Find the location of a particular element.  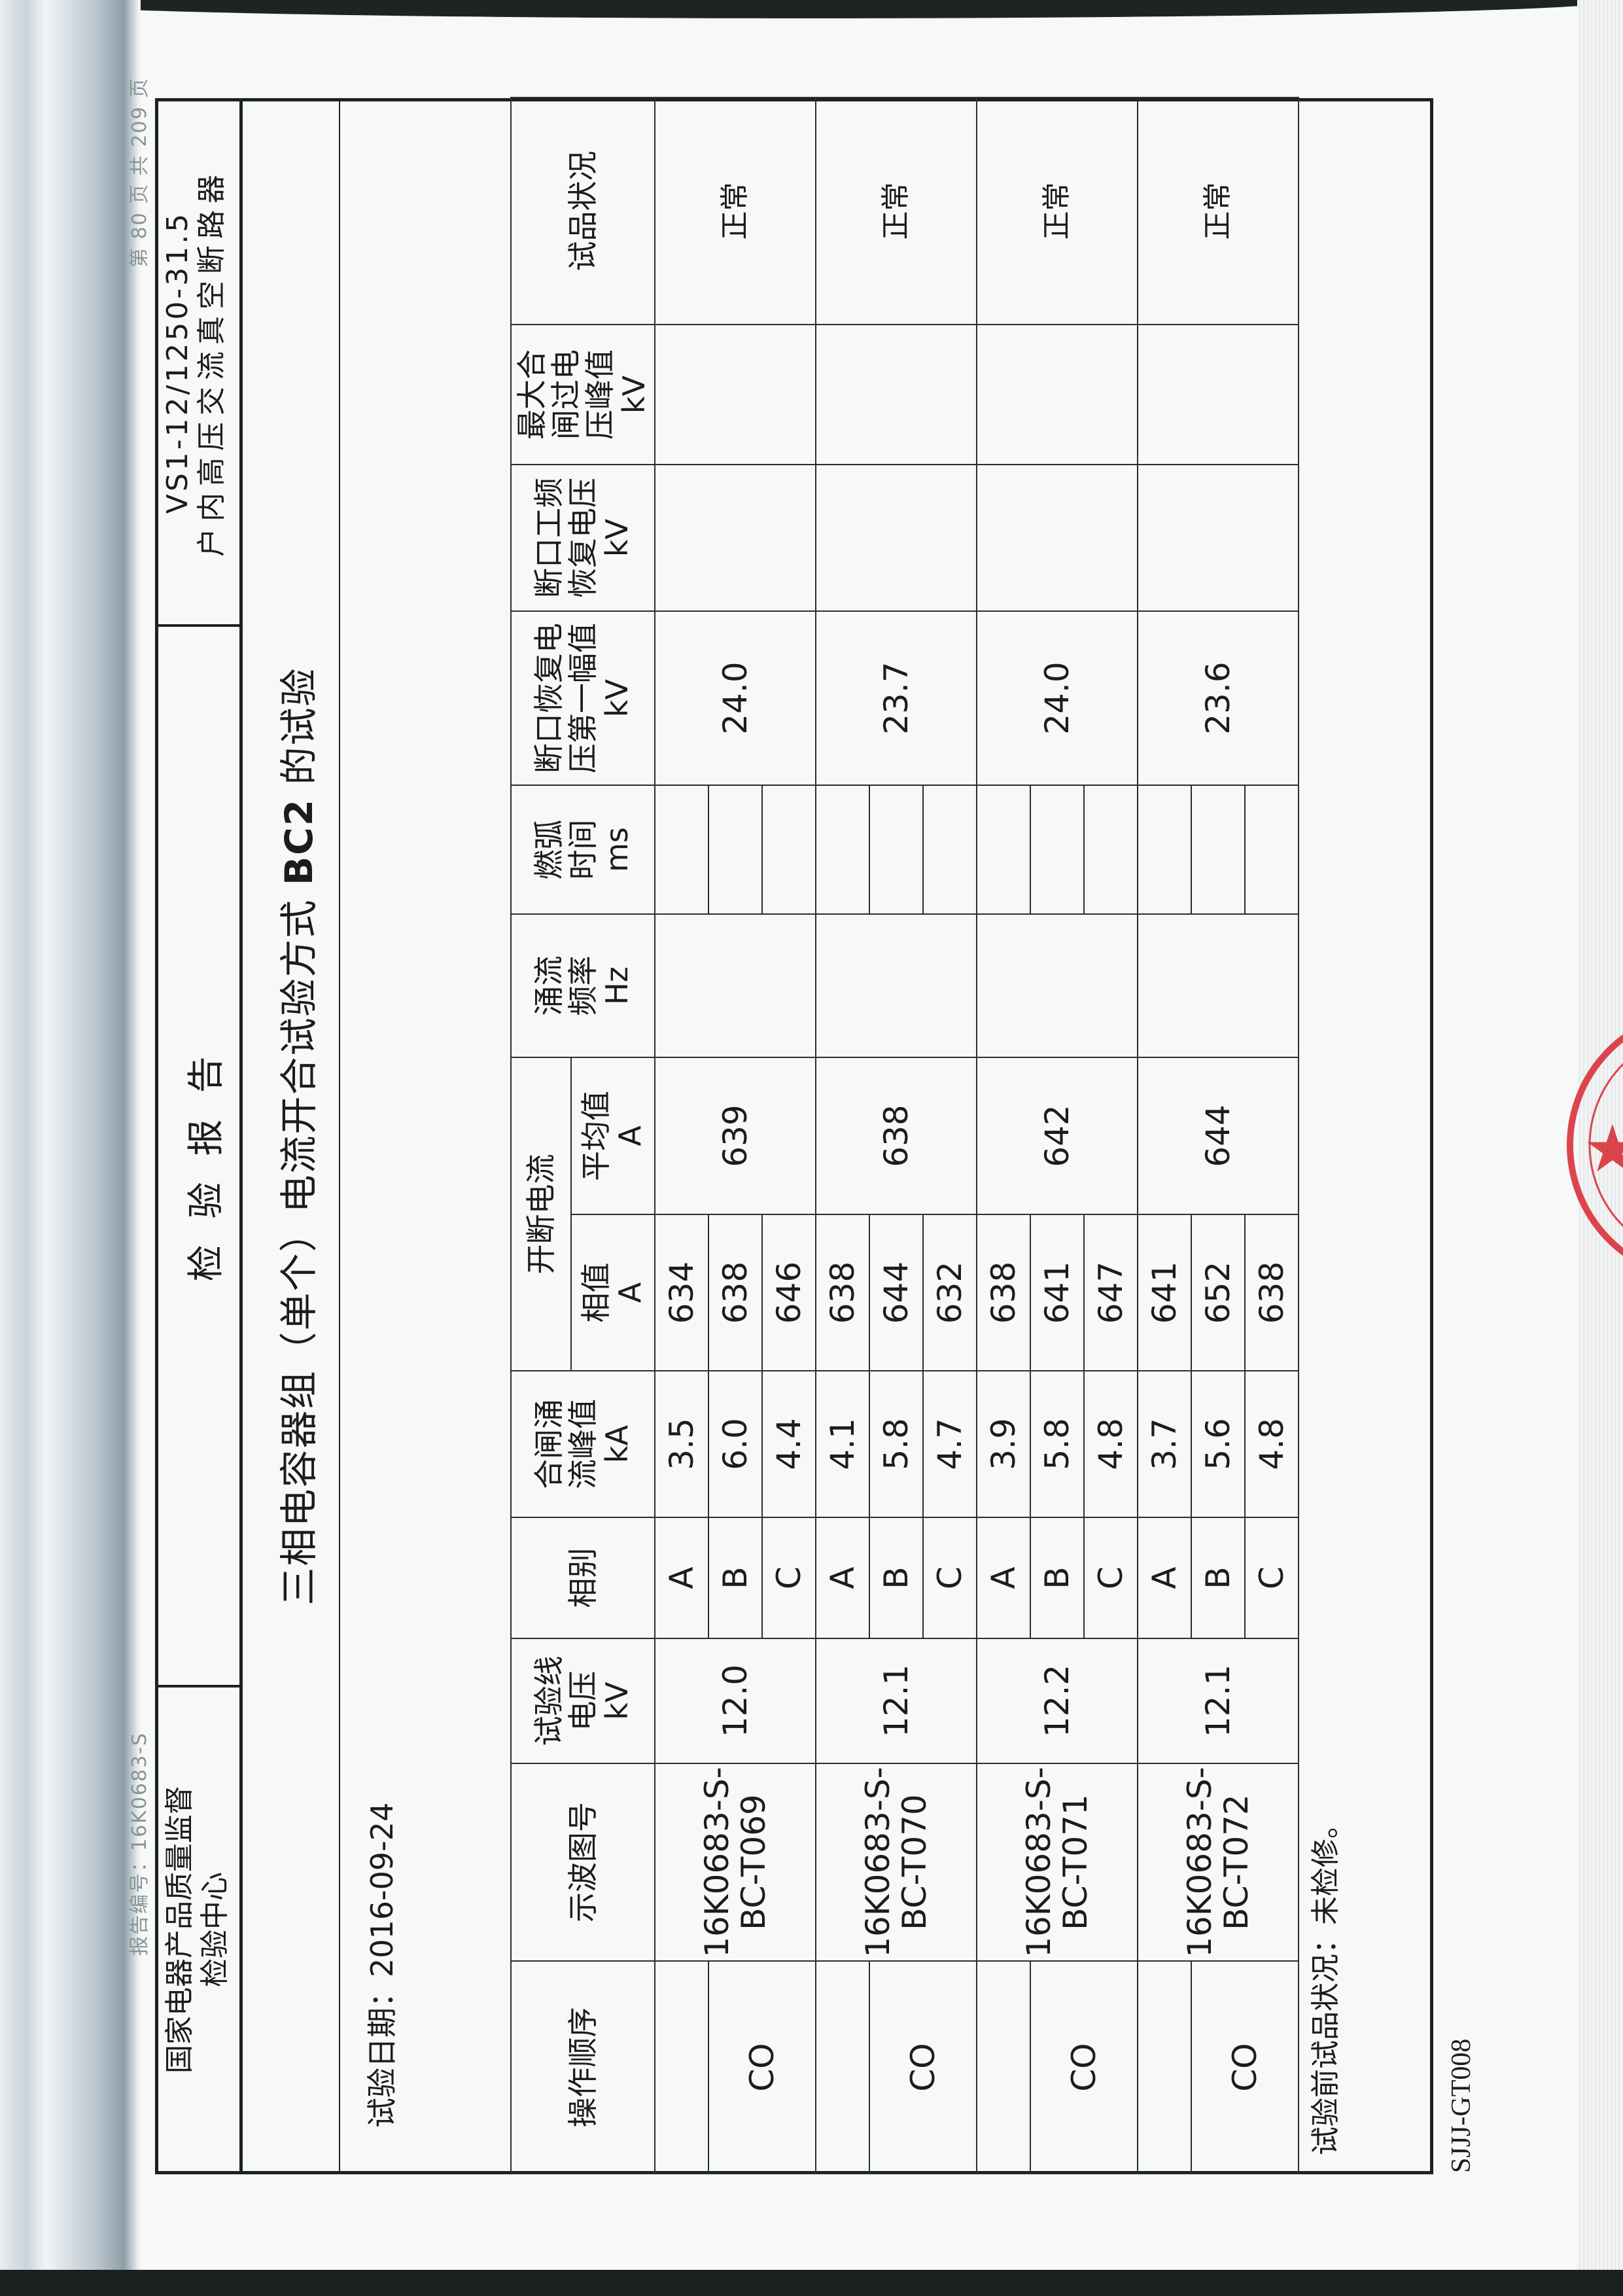

test-title-prefix: 三相电容器组（单个）电流开合试验方式 is located at coordinates (299, 1245).